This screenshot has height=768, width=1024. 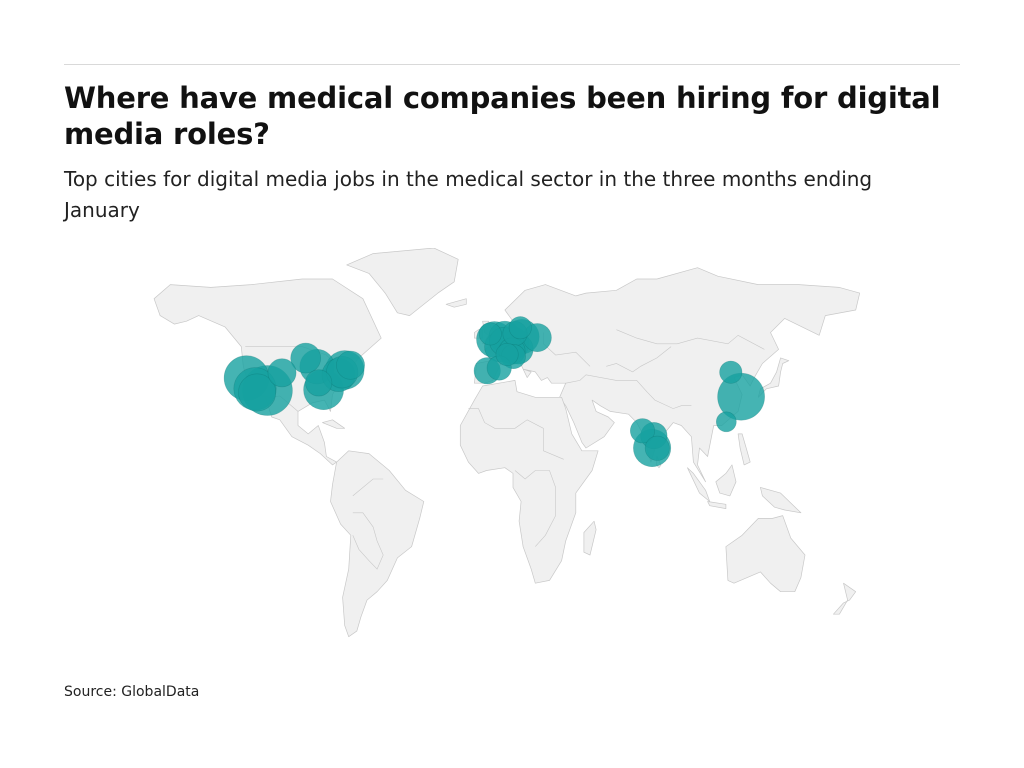 I want to click on south-america-shape, so click(x=377, y=544).